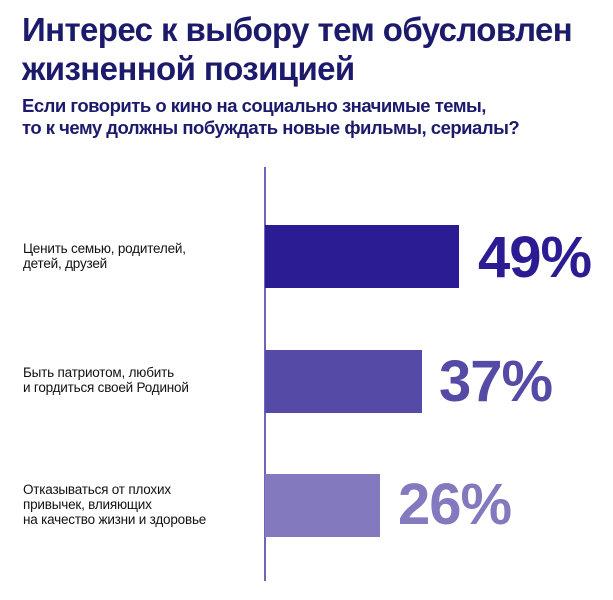 This screenshot has height=600, width=613. What do you see at coordinates (87, 504) in the screenshot?
I see `category-label-3-line-2: привычек, влияющих` at bounding box center [87, 504].